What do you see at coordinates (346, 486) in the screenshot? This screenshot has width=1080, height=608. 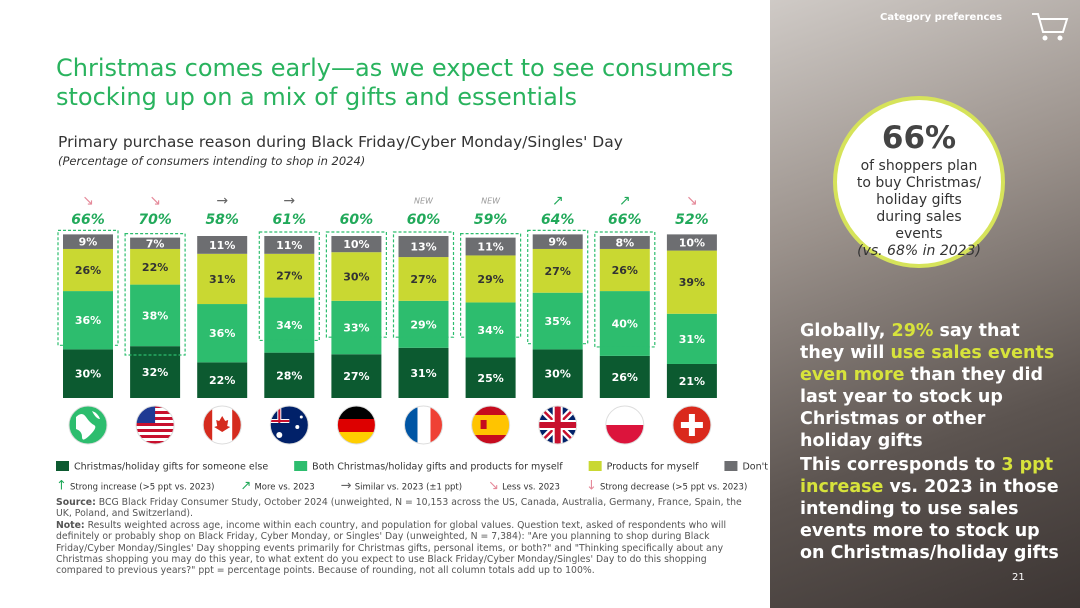 I see `trend-legend-symbol: →` at bounding box center [346, 486].